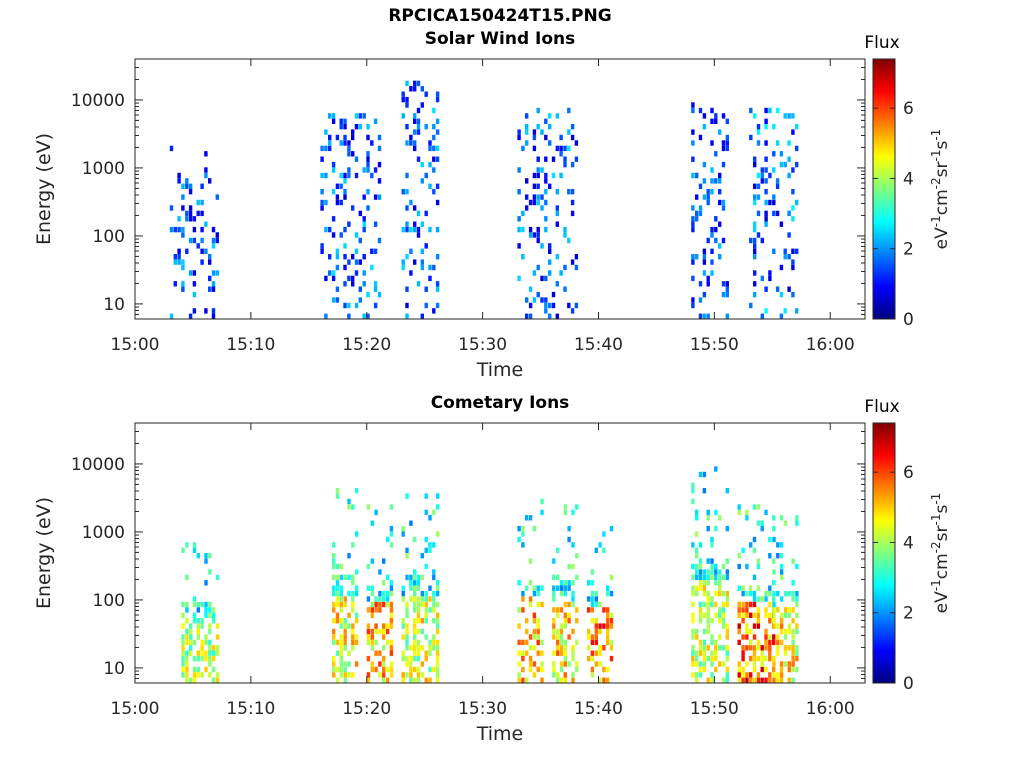 The image size is (1024, 768). Describe the element at coordinates (44, 553) in the screenshot. I see `y-axis-label: Energy (eV)` at that location.